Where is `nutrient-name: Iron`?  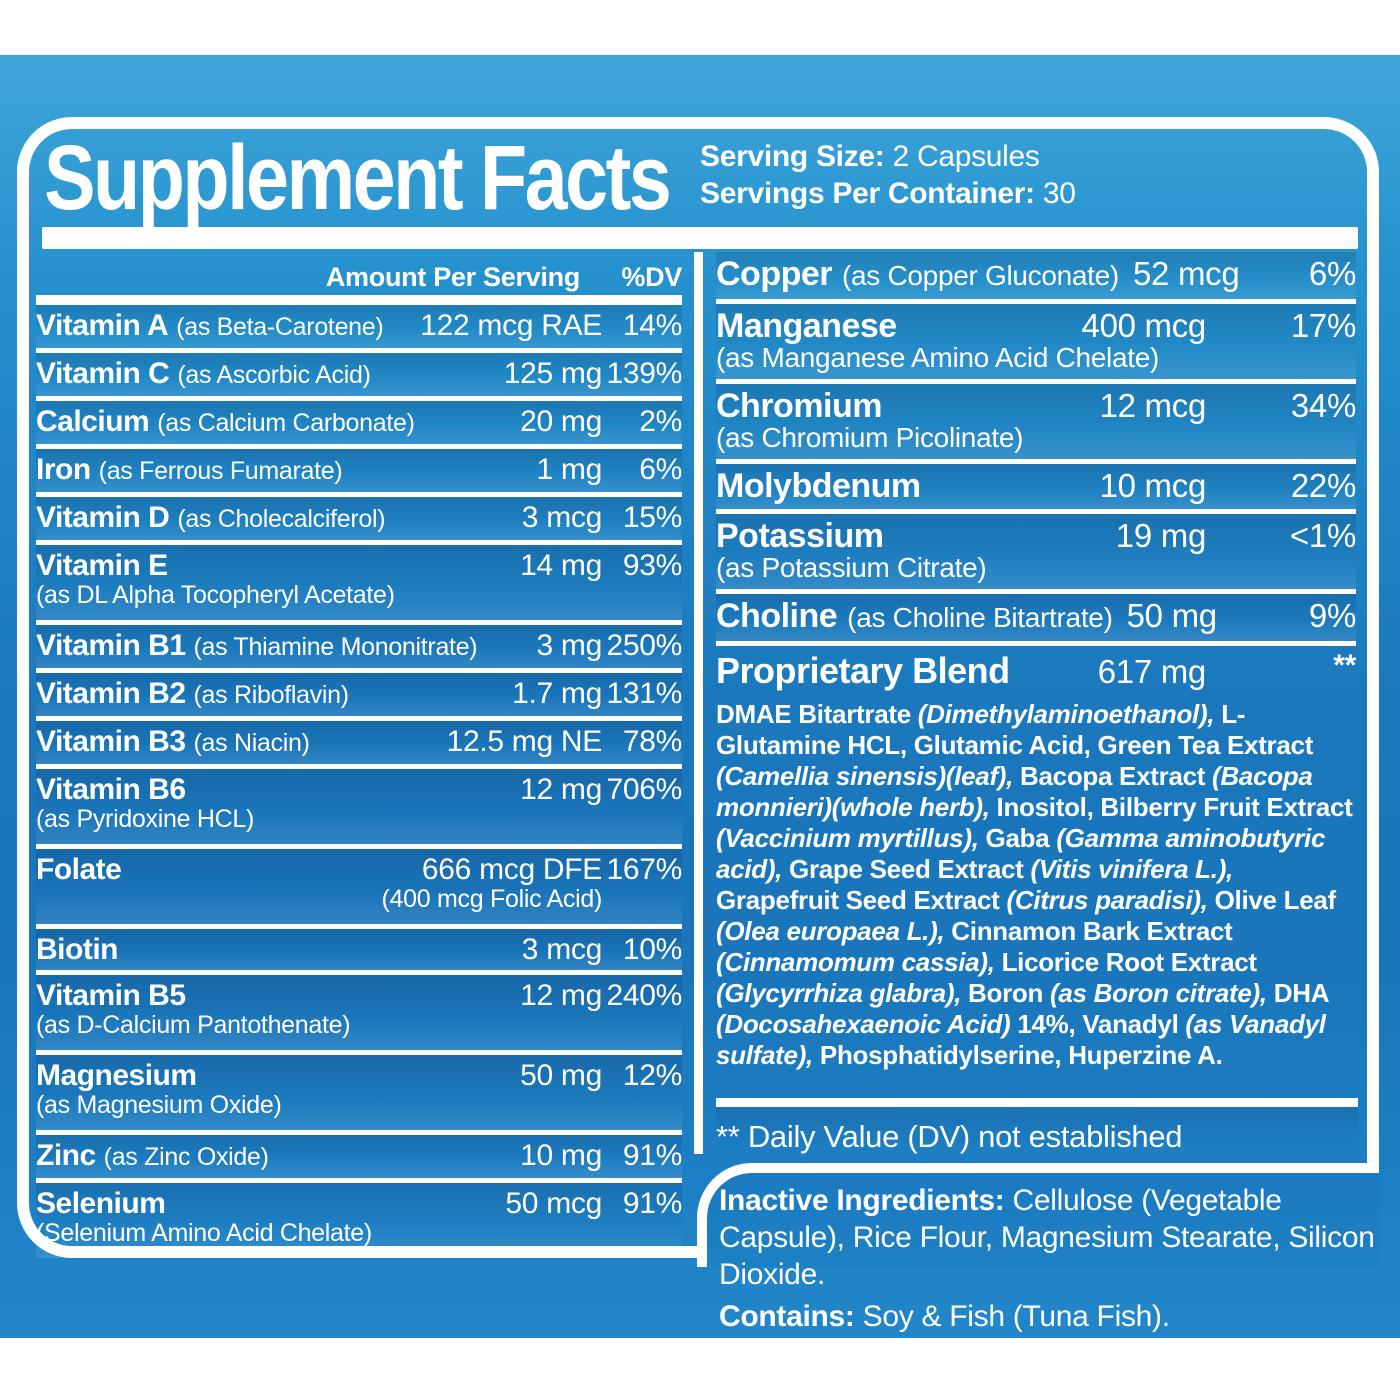
nutrient-name: Iron is located at coordinates (63, 469).